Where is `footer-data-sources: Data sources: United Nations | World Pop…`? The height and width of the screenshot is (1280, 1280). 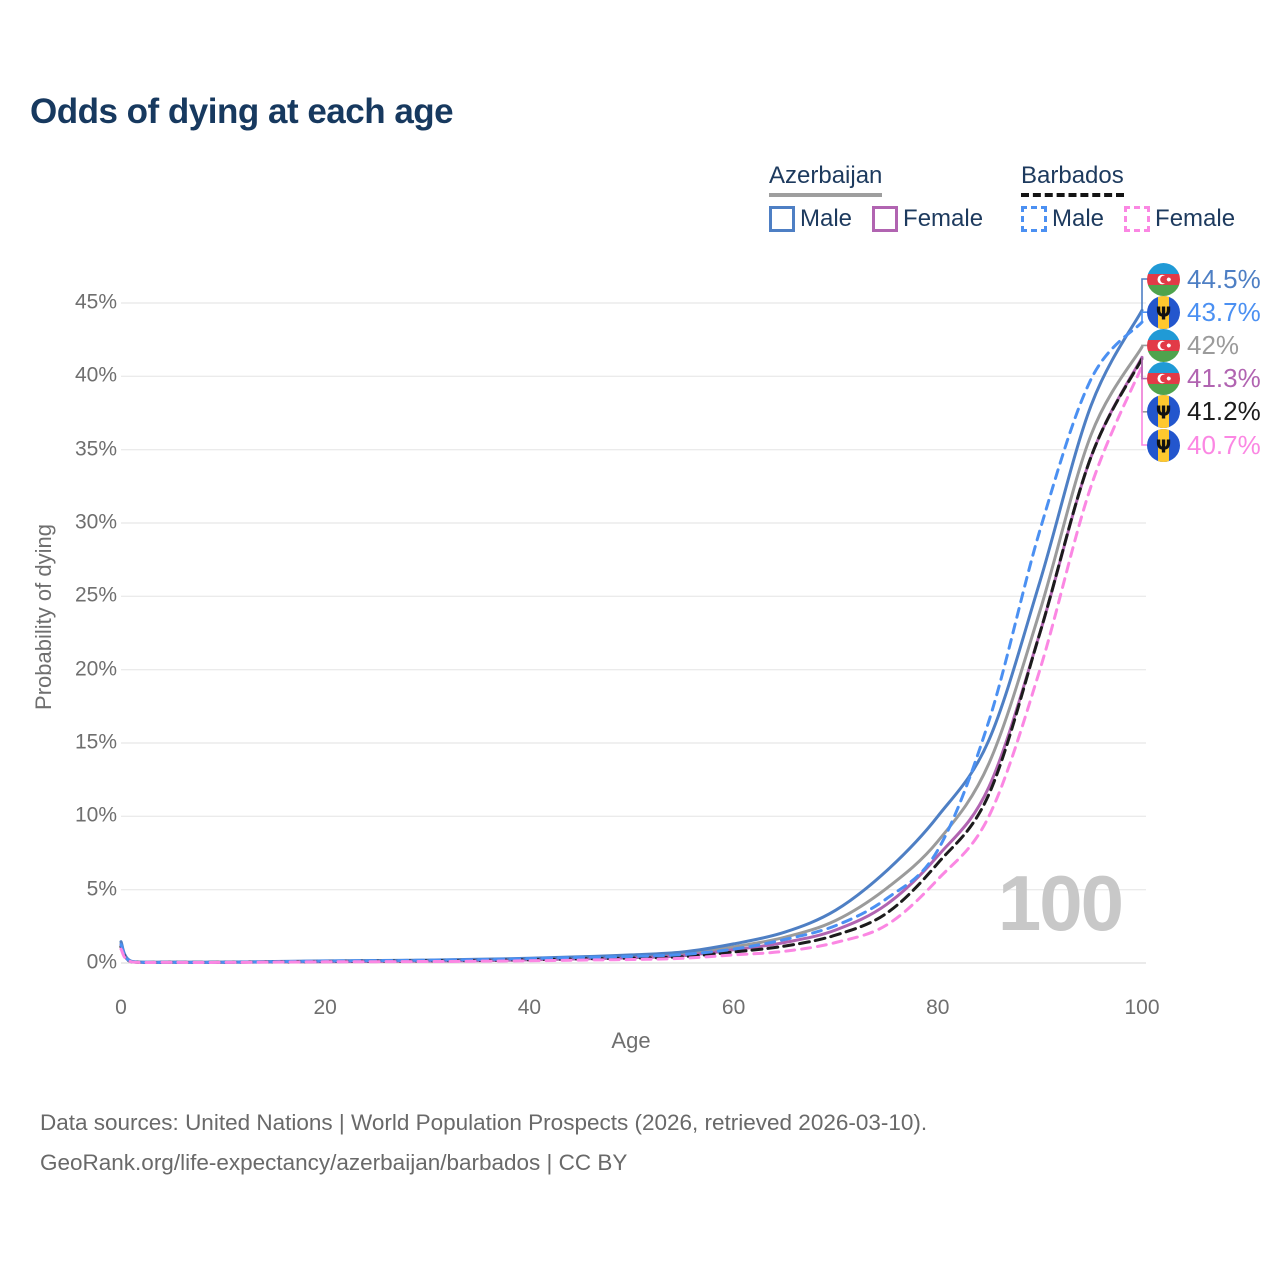
footer-data-sources: Data sources: United Nations | World Pop… is located at coordinates (484, 1122).